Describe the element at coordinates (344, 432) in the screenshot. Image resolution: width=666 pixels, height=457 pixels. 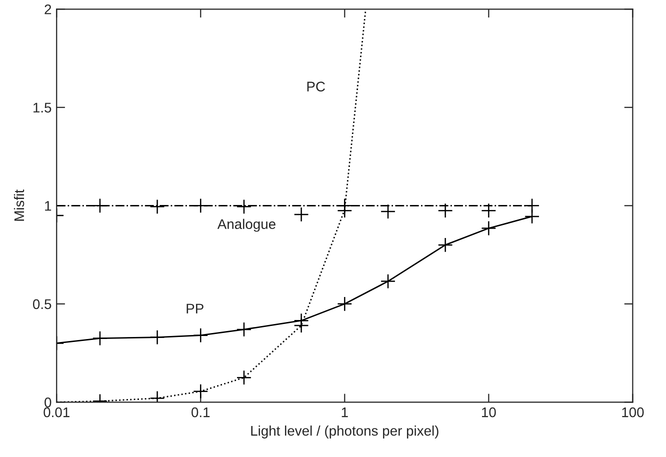
I see `x-axis-title: Light level / (photons per pixel)` at that location.